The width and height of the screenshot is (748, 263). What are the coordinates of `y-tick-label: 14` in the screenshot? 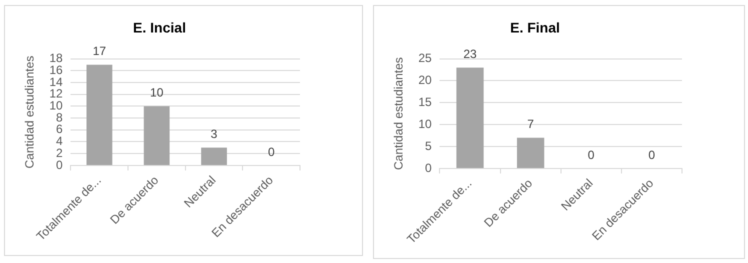 It's located at (56, 81).